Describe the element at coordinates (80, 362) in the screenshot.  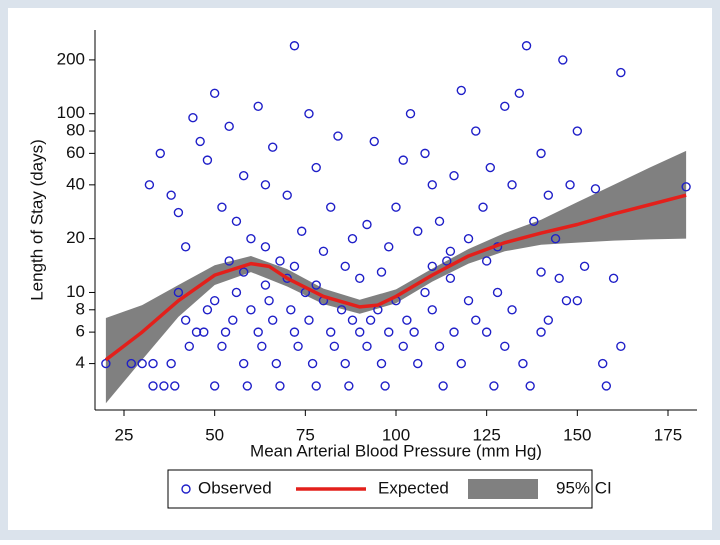
I see `y-tick-label: 4` at that location.